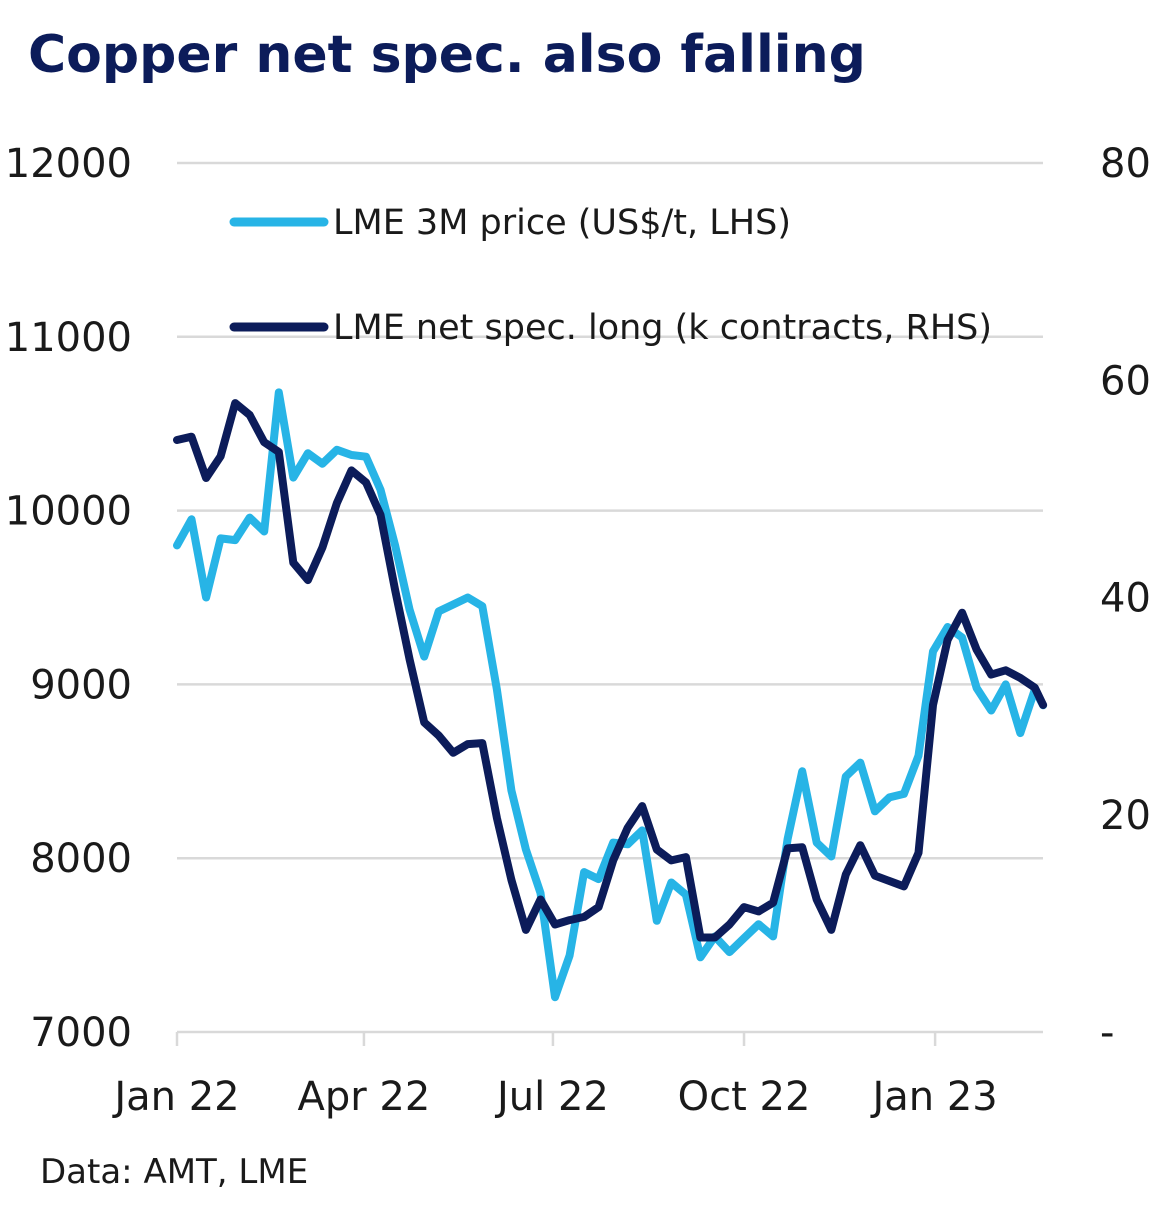  What do you see at coordinates (175, 1097) in the screenshot?
I see `x-tick-label: Jan 22` at bounding box center [175, 1097].